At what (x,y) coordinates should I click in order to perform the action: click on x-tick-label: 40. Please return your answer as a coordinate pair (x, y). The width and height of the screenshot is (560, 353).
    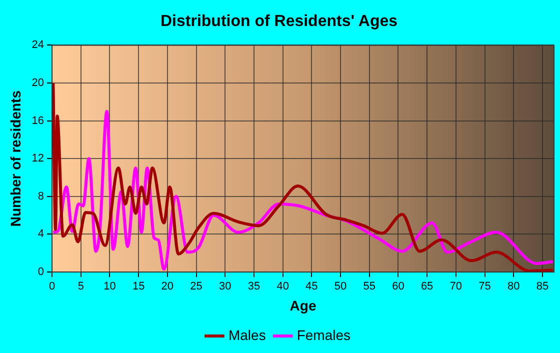
    Looking at the image, I should click on (282, 286).